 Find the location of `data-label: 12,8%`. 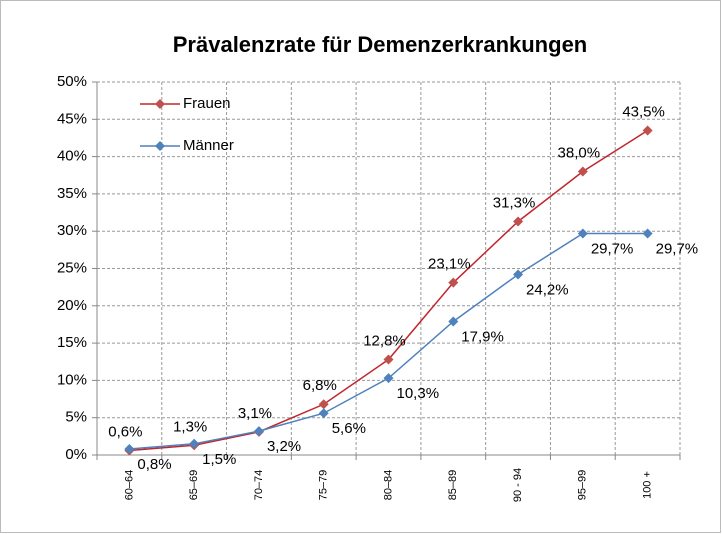

data-label: 12,8% is located at coordinates (384, 340).